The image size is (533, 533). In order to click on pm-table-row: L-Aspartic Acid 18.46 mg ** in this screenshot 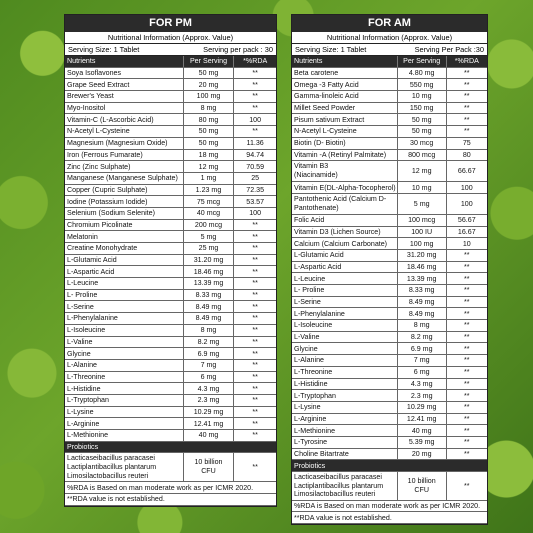, I will do `click(170, 272)`.